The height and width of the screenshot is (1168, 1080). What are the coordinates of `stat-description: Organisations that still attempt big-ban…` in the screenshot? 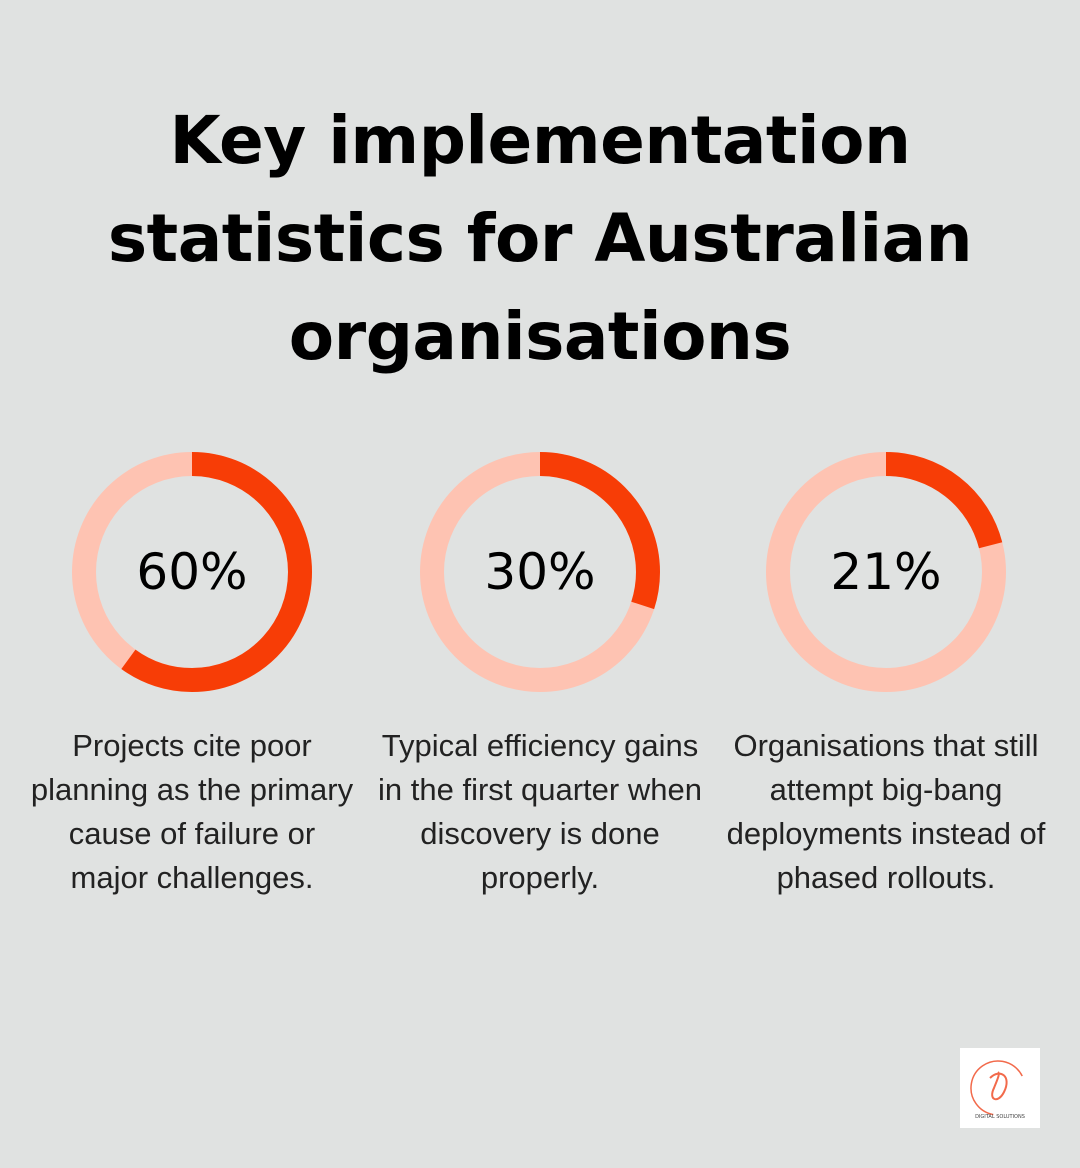 It's located at (886, 811).